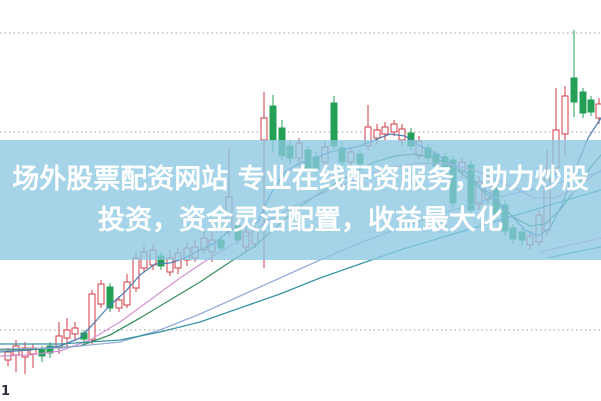 The image size is (601, 401). Describe the element at coordinates (6, 391) in the screenshot. I see `corner-watermark: 1` at that location.